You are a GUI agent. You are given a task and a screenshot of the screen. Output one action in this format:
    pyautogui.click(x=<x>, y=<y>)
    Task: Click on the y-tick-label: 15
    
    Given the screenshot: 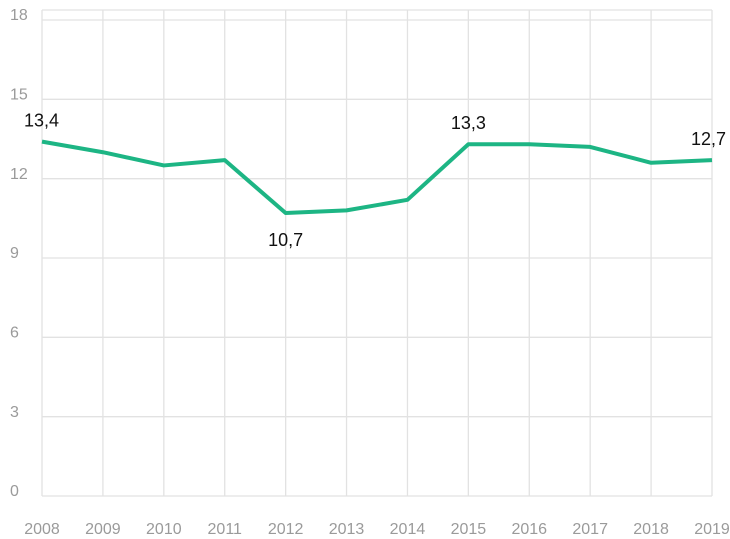 What is the action you would take?
    pyautogui.click(x=19, y=95)
    